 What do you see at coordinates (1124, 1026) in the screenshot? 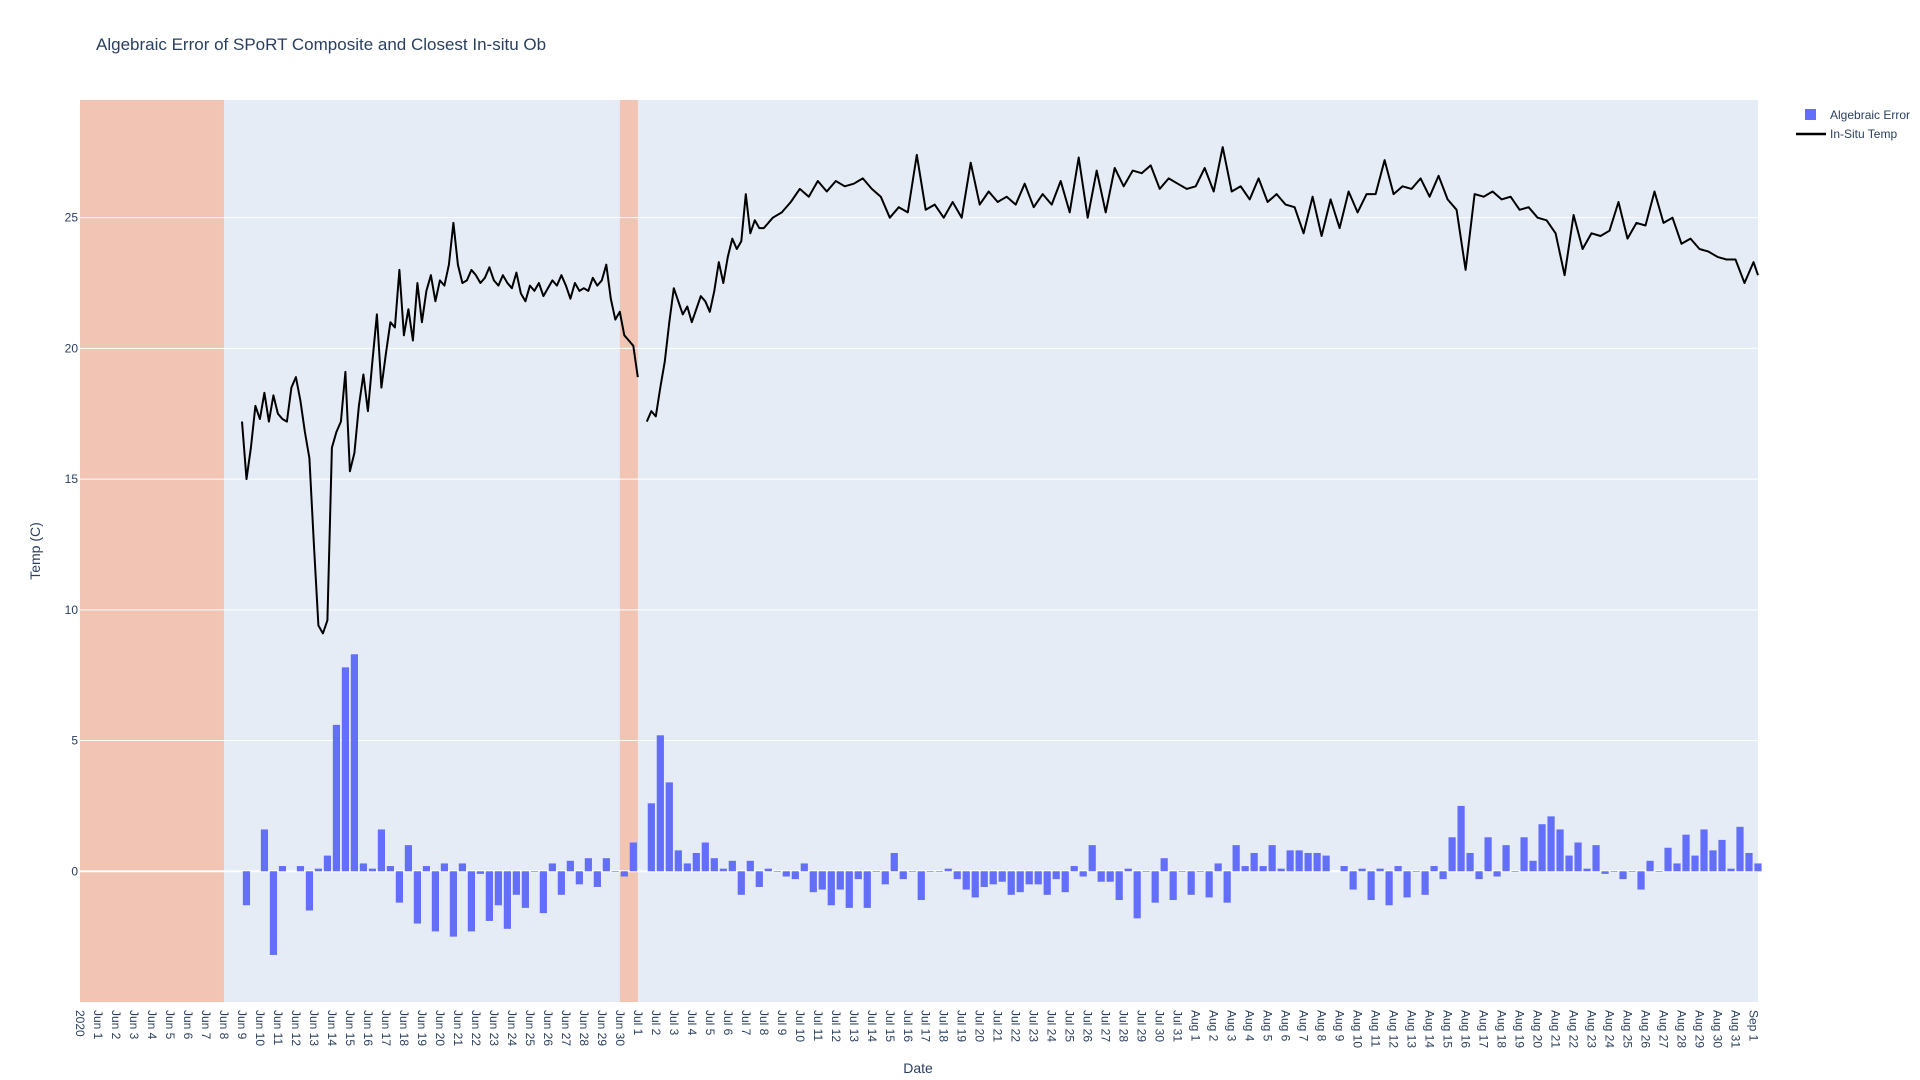
I see `x-tick-label: Jul 28` at bounding box center [1124, 1026].